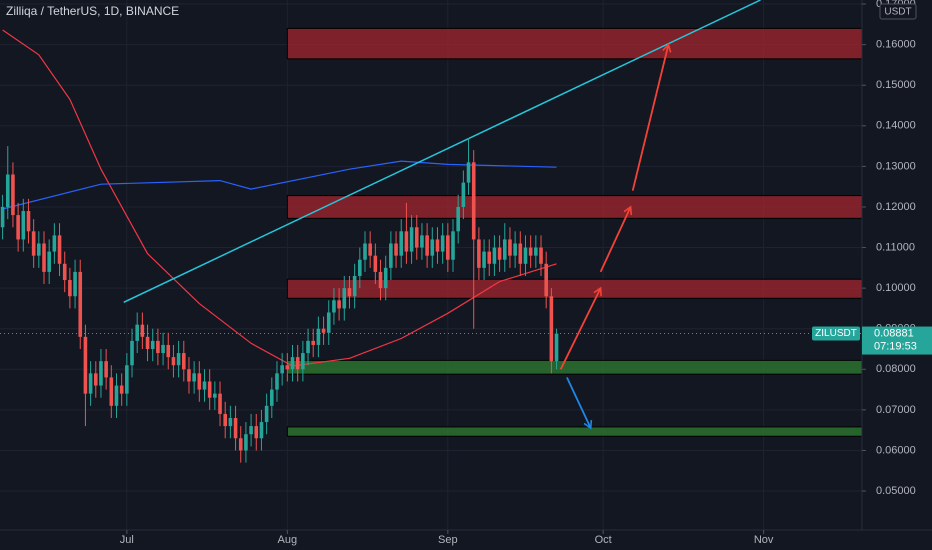 Image resolution: width=932 pixels, height=550 pixels. What do you see at coordinates (279, 185) in the screenshot?
I see `moving-average` at bounding box center [279, 185].